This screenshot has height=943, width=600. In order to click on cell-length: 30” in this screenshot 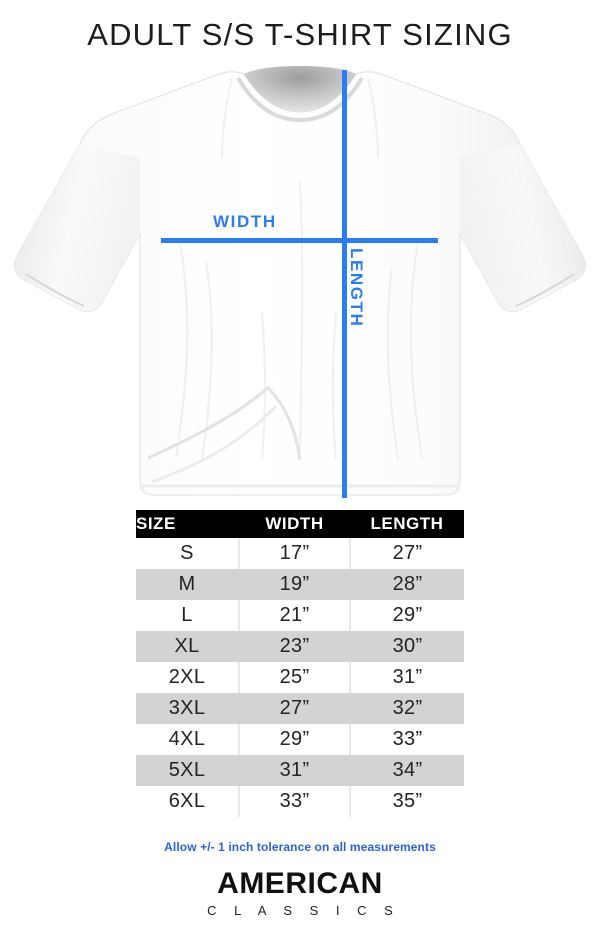, I will do `click(407, 646)`.